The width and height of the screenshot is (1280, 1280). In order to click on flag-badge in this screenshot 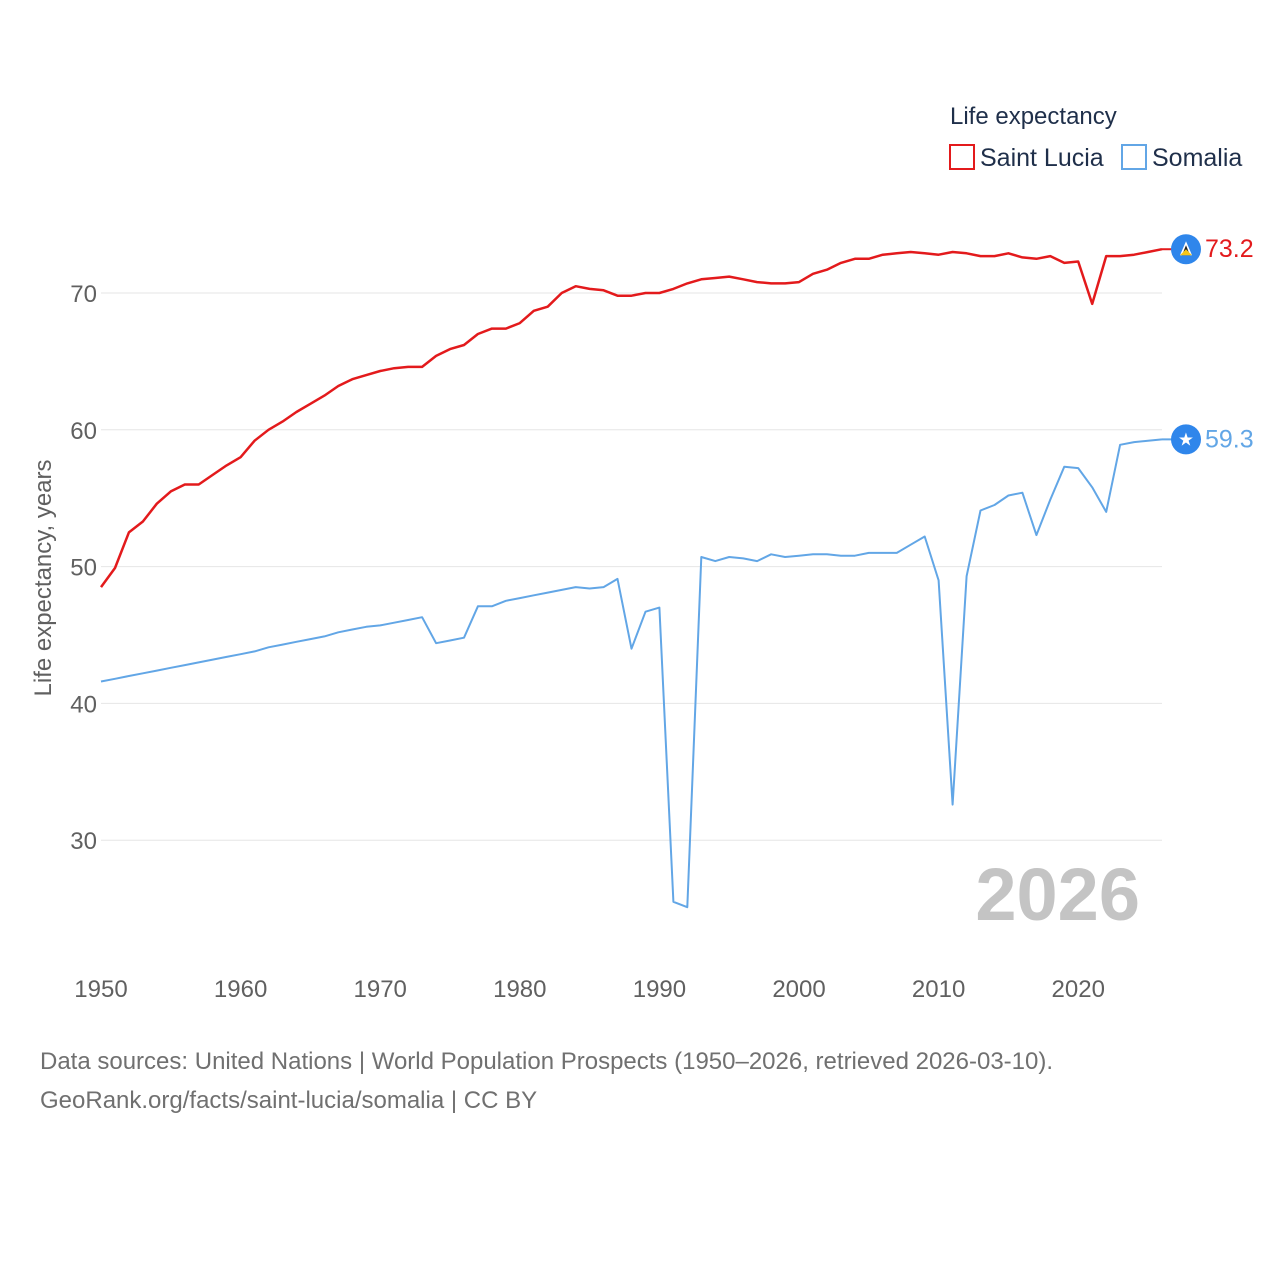, I will do `click(1186, 439)`.